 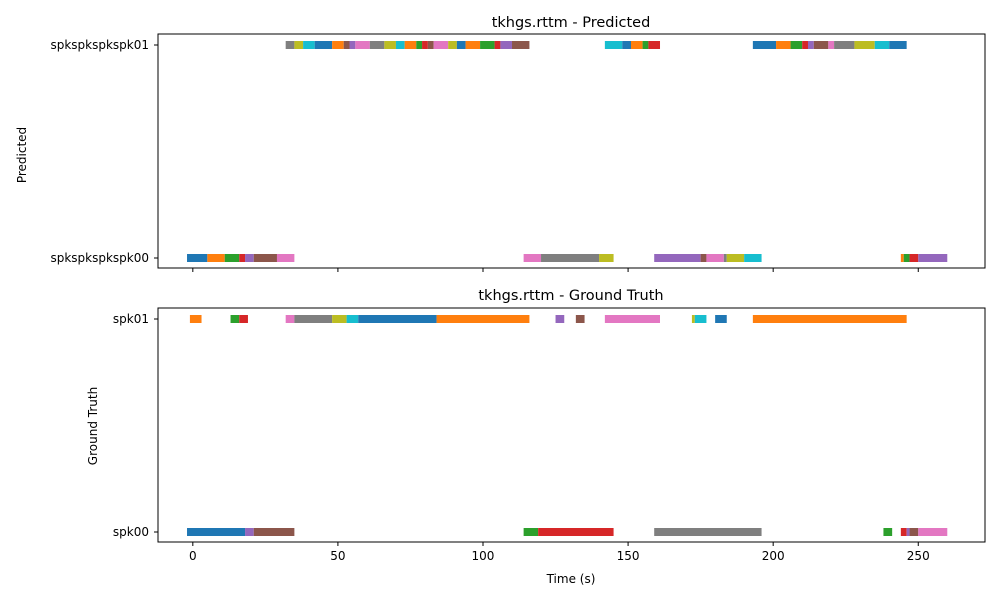 I want to click on ground-truth-xlabel: Time (s), so click(x=571, y=579).